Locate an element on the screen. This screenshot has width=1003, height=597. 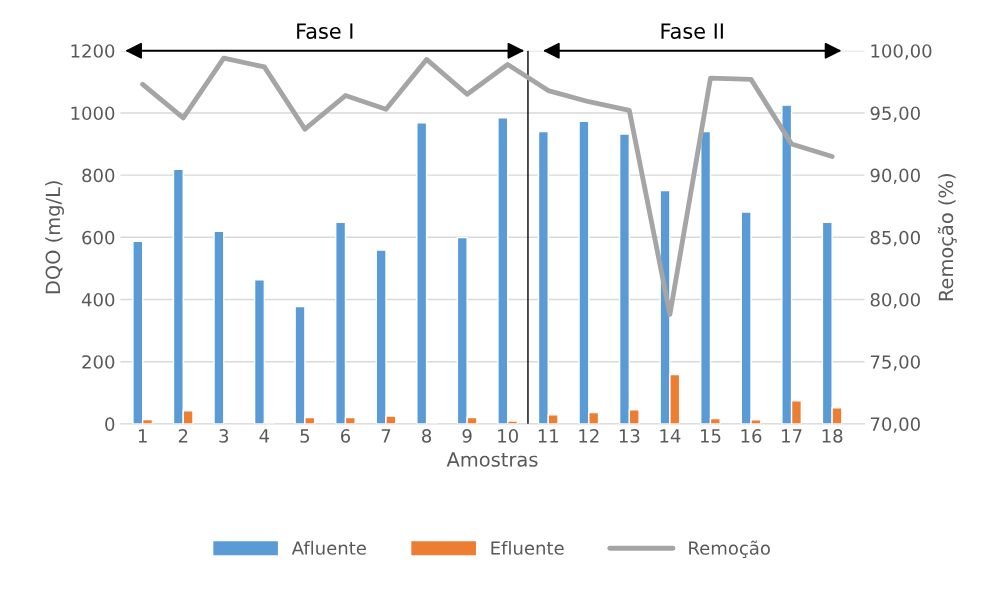
legend-label: Remoção is located at coordinates (729, 549).